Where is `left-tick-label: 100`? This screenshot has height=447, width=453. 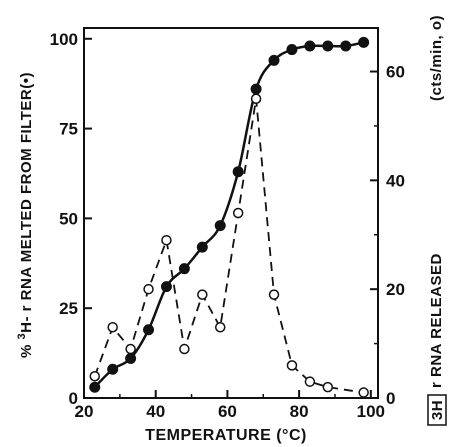
left-tick-label: 100 is located at coordinates (64, 39).